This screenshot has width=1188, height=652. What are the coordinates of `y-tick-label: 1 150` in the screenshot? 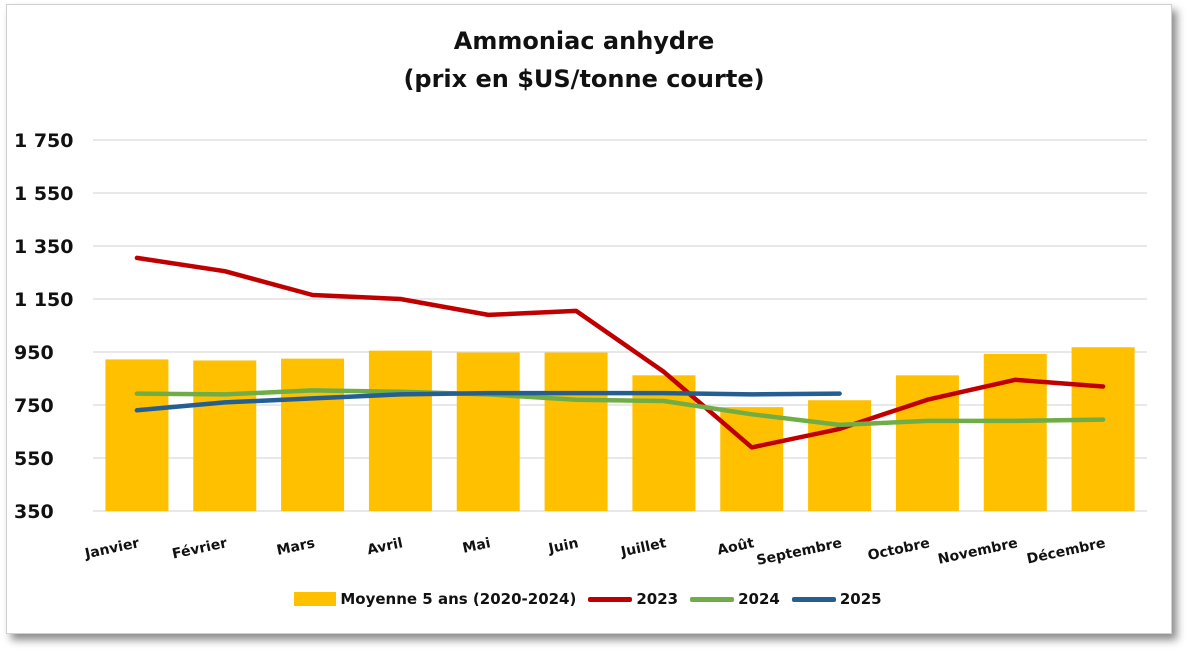 It's located at (44, 300).